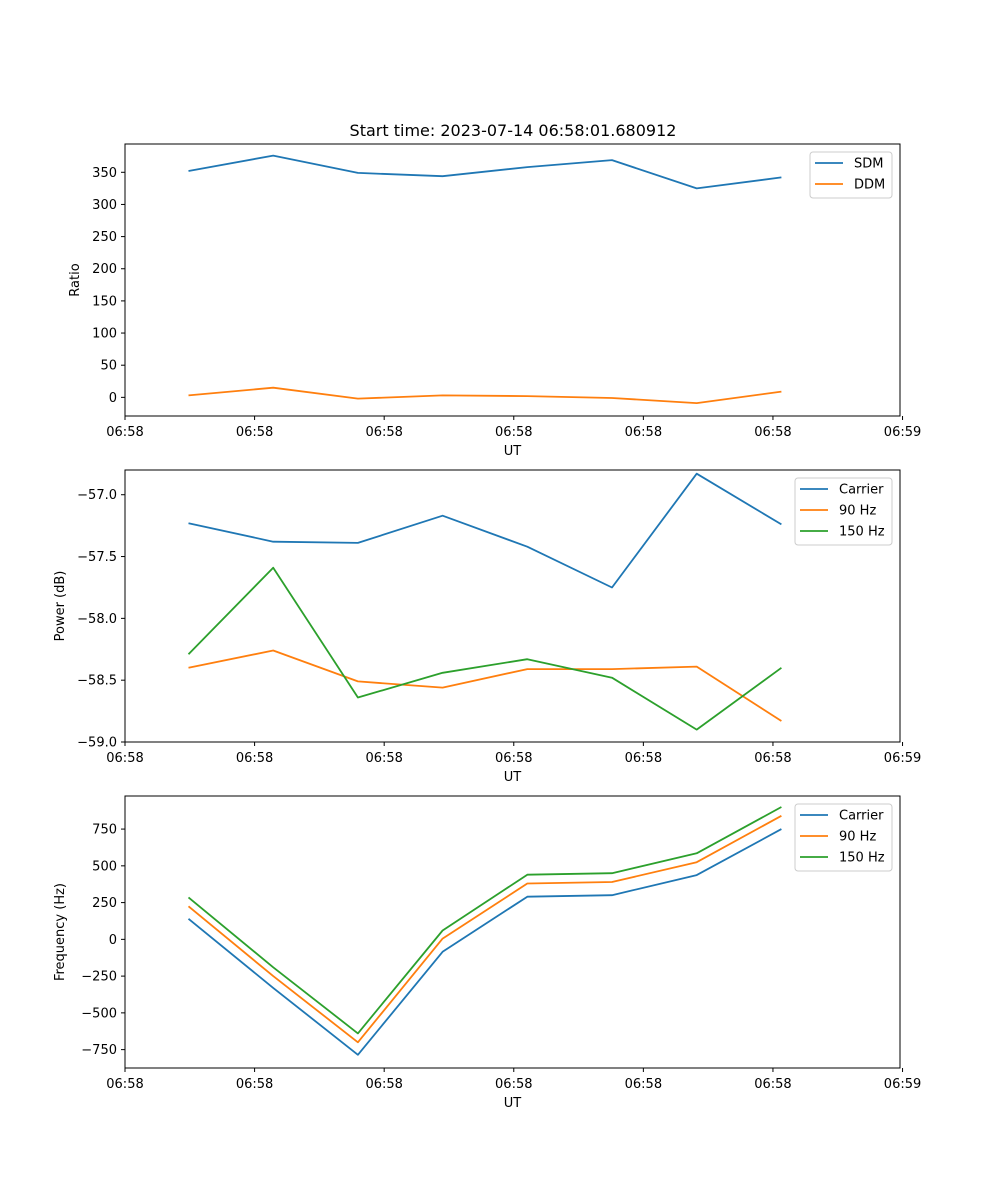 Image resolution: width=1000 pixels, height=1200 pixels. Describe the element at coordinates (99, 977) in the screenshot. I see `y-tick-label: −250` at that location.